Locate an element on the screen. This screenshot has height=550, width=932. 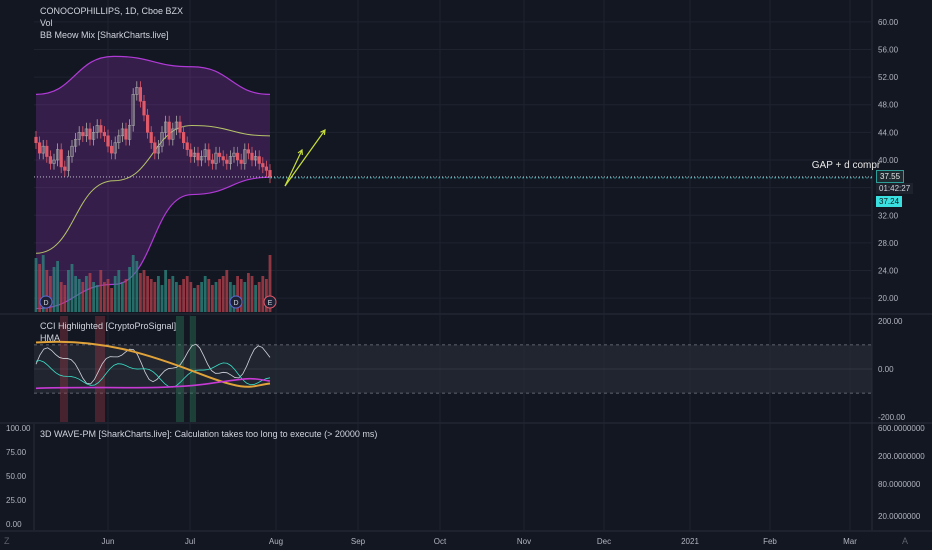
hma-line is located at coordinates (153, 364).